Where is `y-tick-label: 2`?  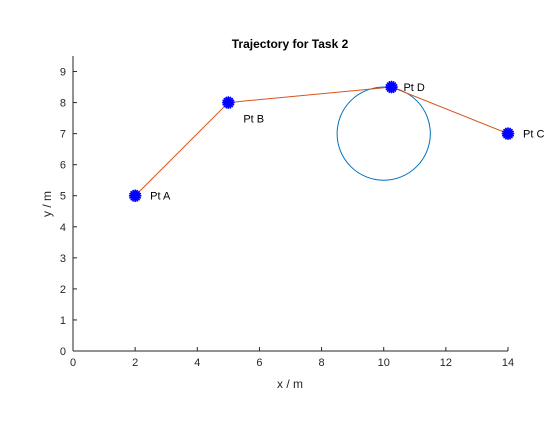
y-tick-label: 2 is located at coordinates (63, 290).